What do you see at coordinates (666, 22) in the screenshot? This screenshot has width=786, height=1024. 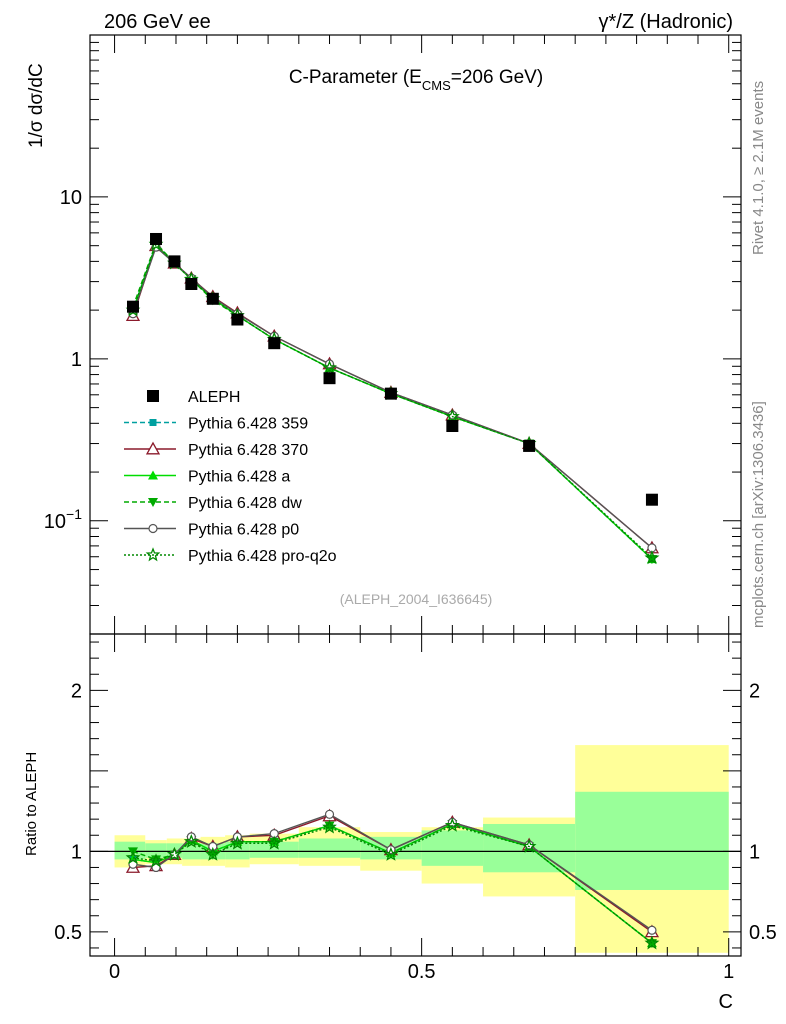 I see `header-right: γ*/Z (Hadronic)` at bounding box center [666, 22].